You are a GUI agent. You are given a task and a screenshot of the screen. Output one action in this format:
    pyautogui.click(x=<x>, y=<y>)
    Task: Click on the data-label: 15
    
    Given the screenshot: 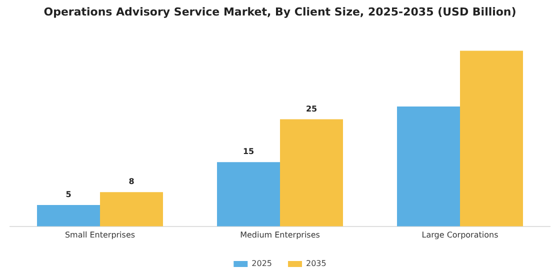 What is the action you would take?
    pyautogui.click(x=248, y=151)
    